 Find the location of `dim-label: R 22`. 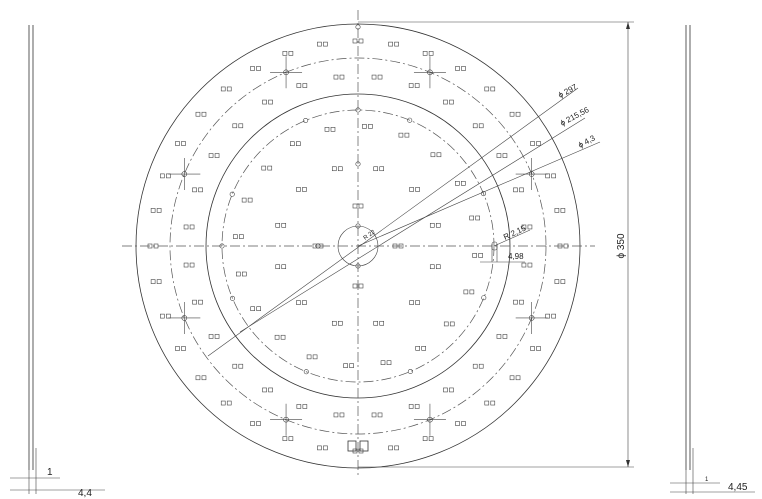

dim-label: R 22 is located at coordinates (370, 235).